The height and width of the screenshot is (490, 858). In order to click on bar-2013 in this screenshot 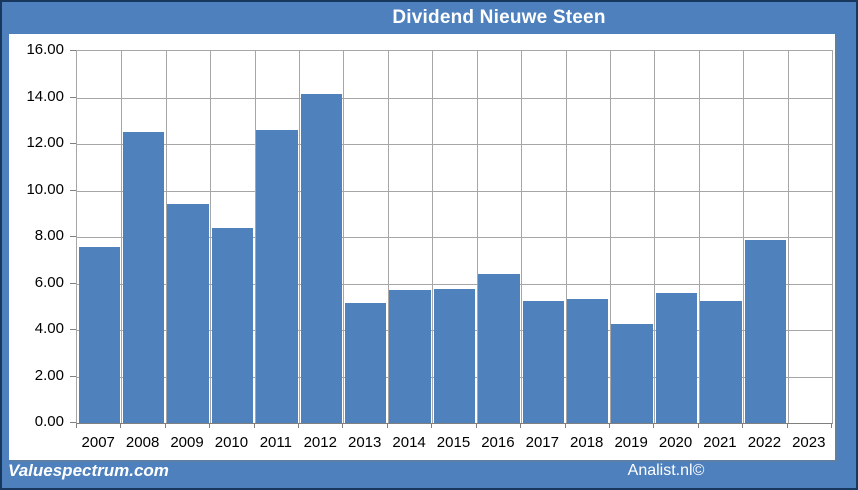, I will do `click(365, 363)`.